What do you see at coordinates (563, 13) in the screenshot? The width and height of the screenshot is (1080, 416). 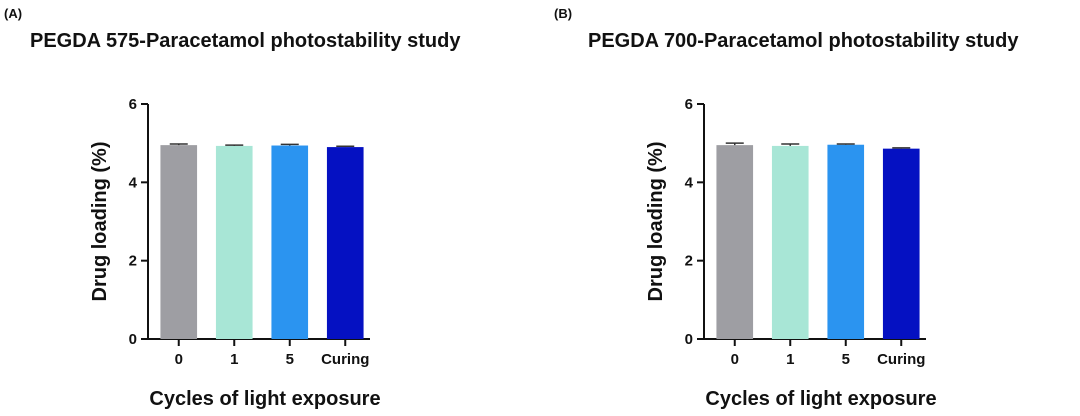 I see `panel-label: (B)` at bounding box center [563, 13].